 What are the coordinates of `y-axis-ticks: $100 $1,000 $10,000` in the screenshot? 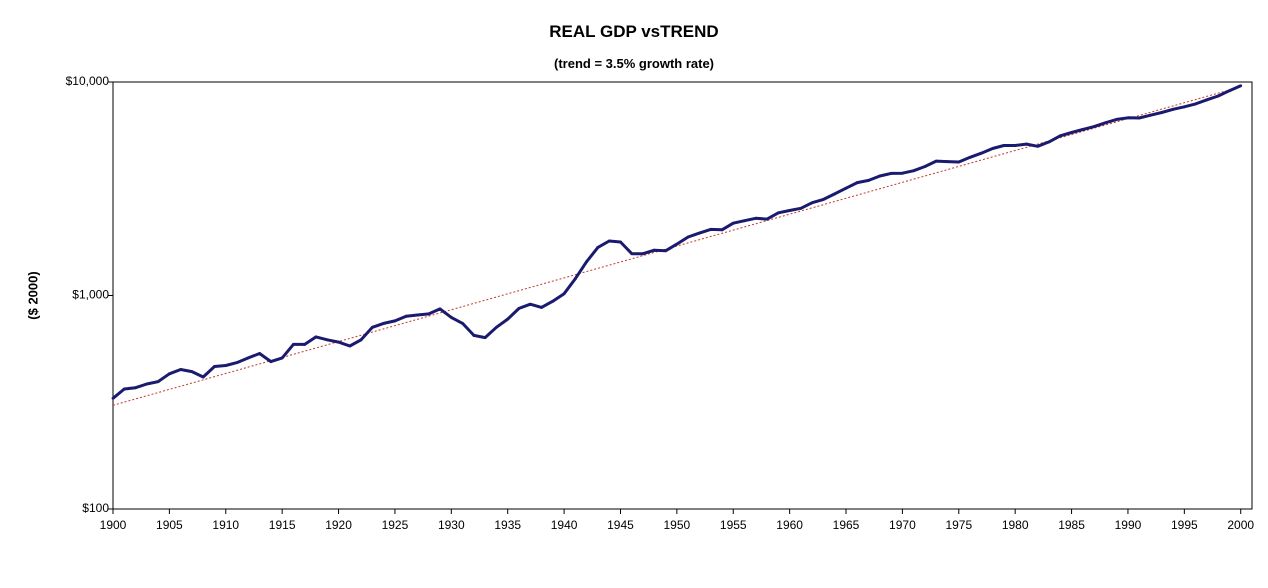 It's located at (89, 294).